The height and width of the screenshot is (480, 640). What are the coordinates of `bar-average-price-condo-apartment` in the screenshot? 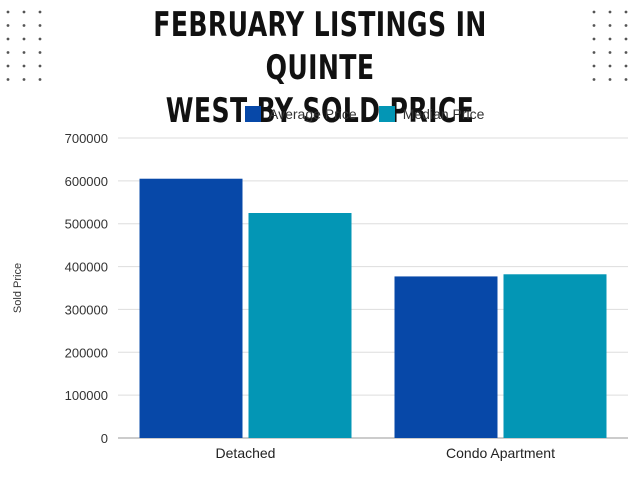 It's located at (446, 357).